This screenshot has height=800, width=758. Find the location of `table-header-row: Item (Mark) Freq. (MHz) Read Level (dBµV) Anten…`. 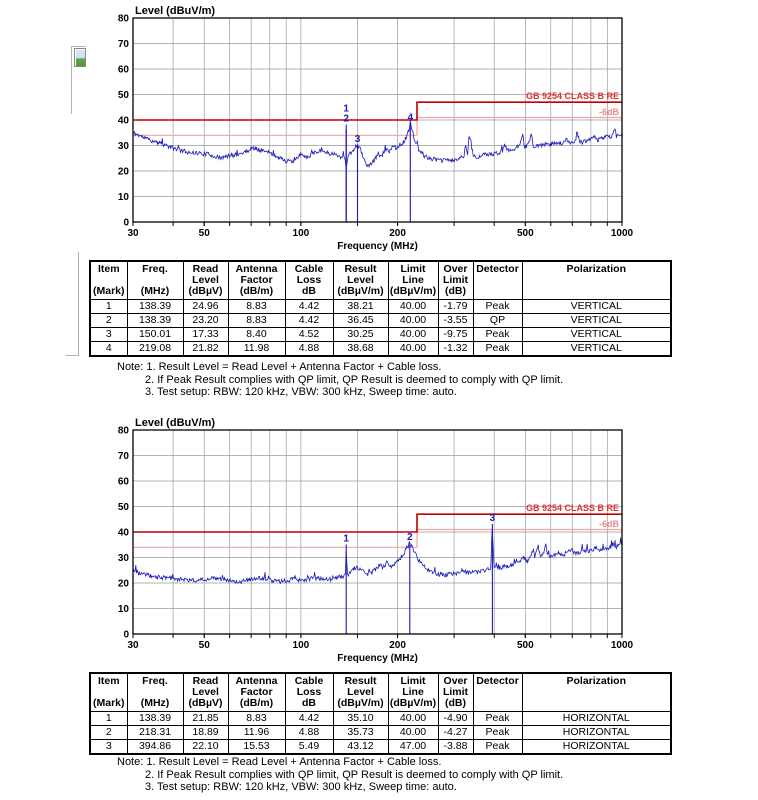

table-header-row: Item (Mark) Freq. (MHz) Read Level (dBµV) Anten… is located at coordinates (380, 280).